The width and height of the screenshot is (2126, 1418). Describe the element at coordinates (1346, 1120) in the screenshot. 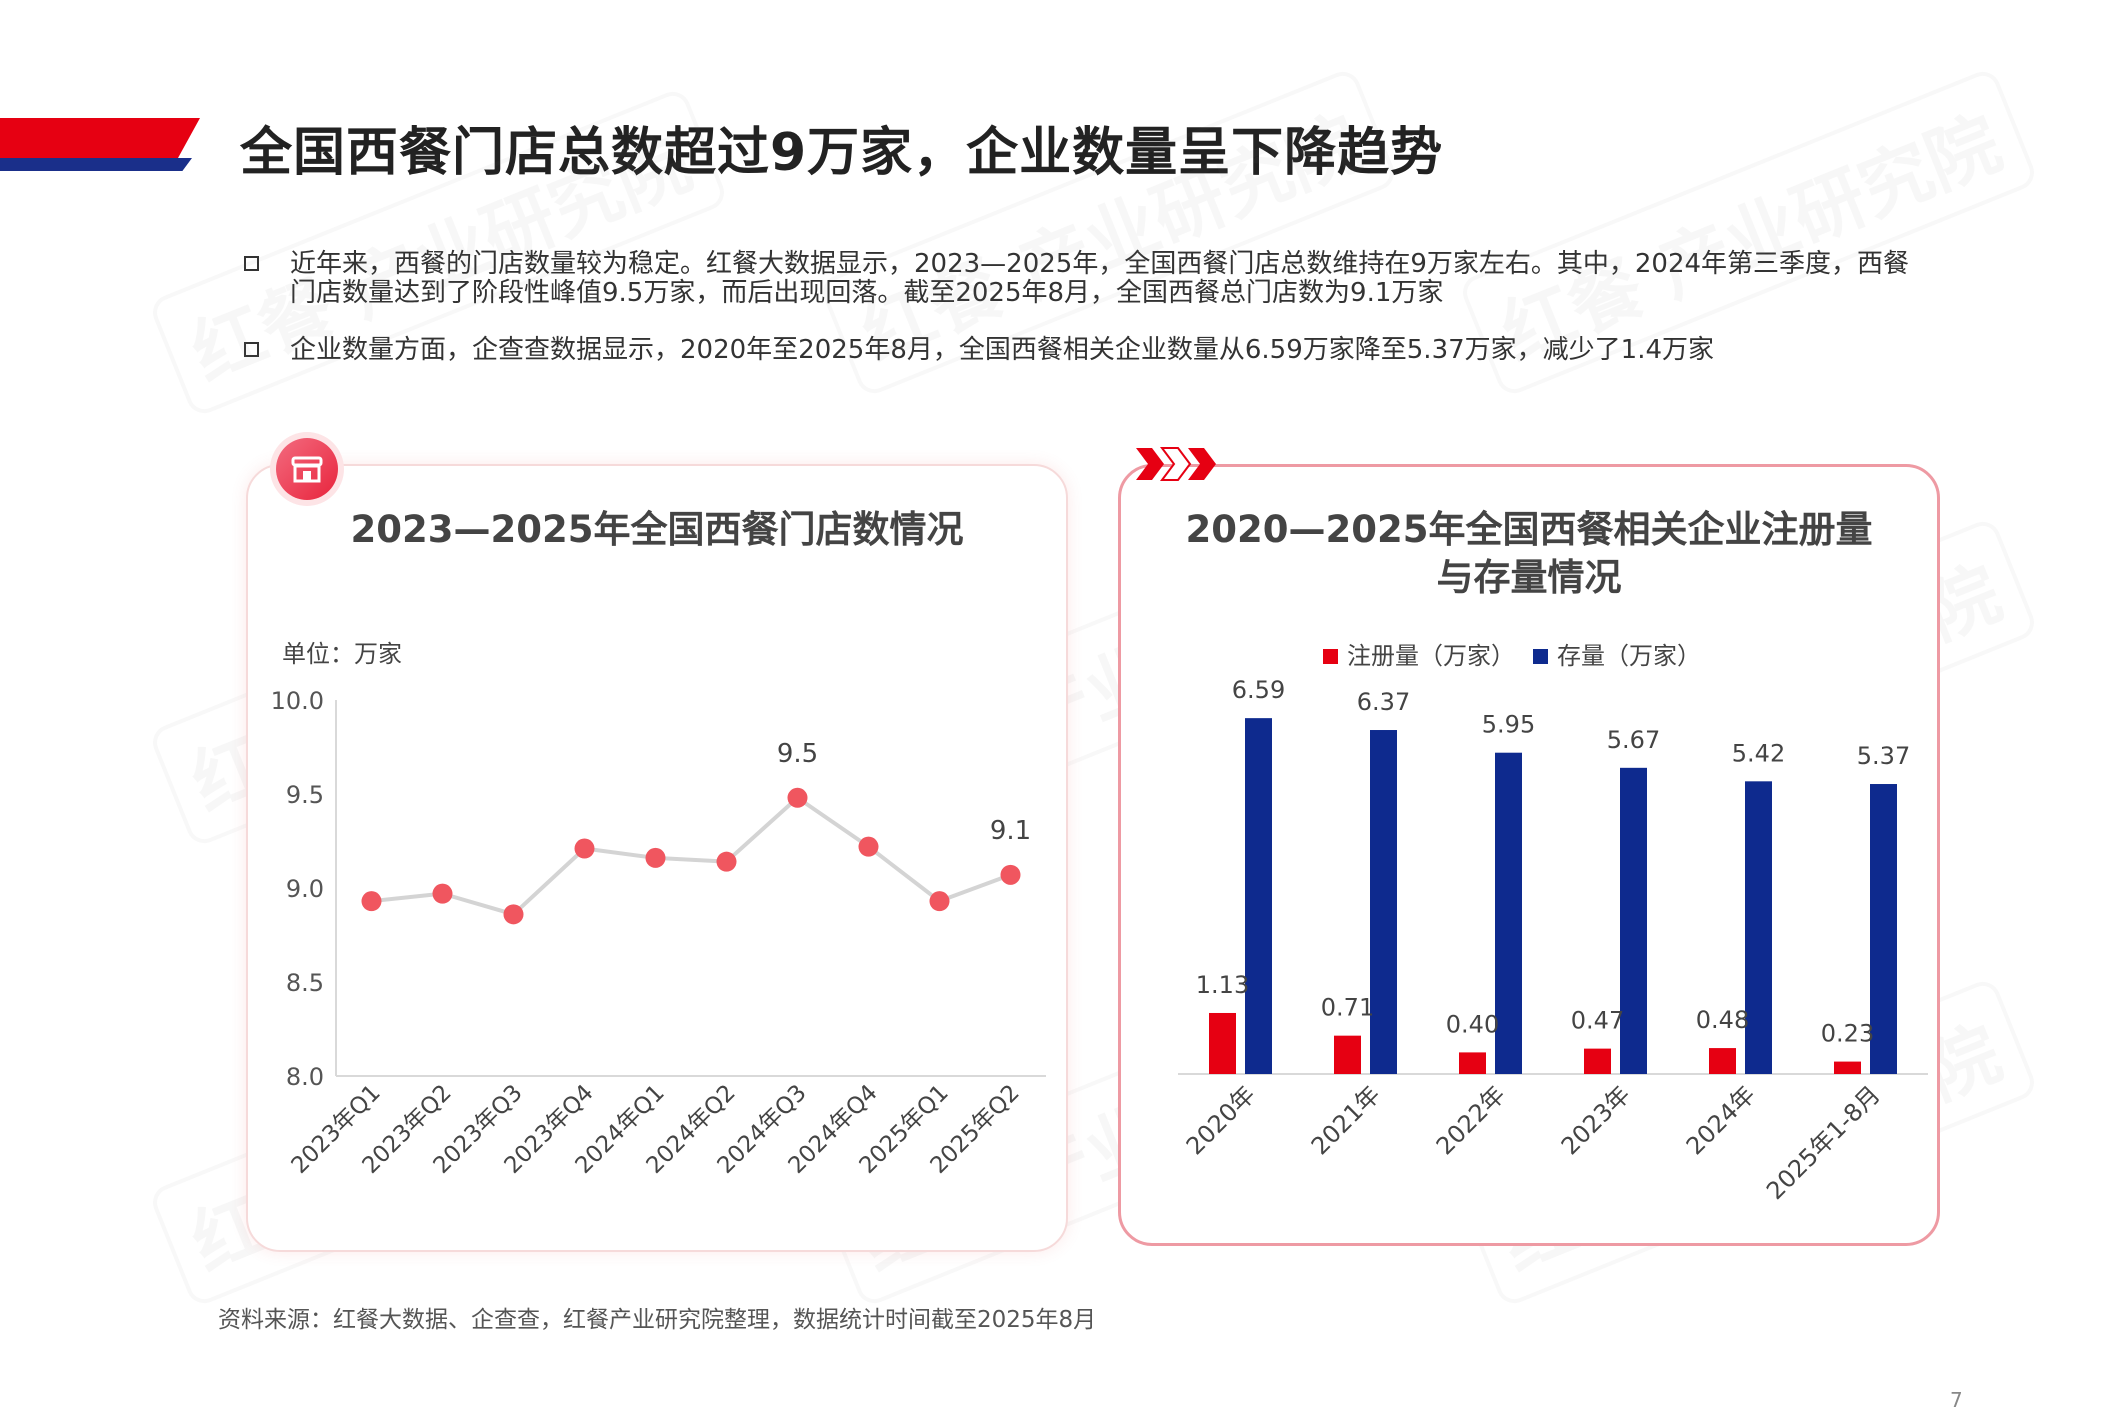

I see `x-tick-label: 2021年` at that location.